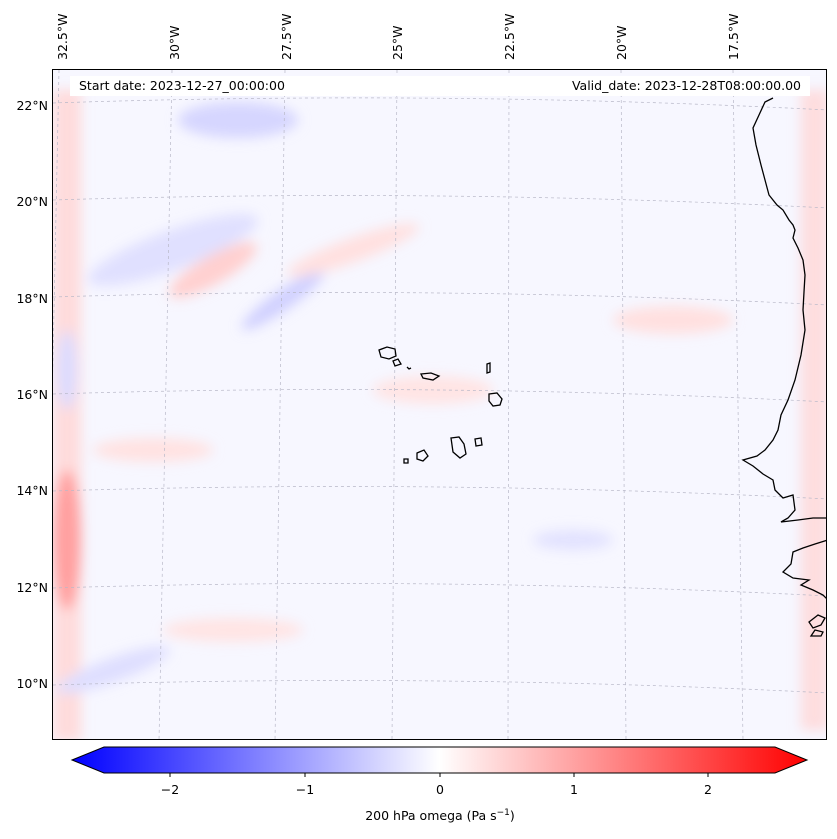 Image resolution: width=837 pixels, height=839 pixels. I want to click on colorbar, so click(418, 789).